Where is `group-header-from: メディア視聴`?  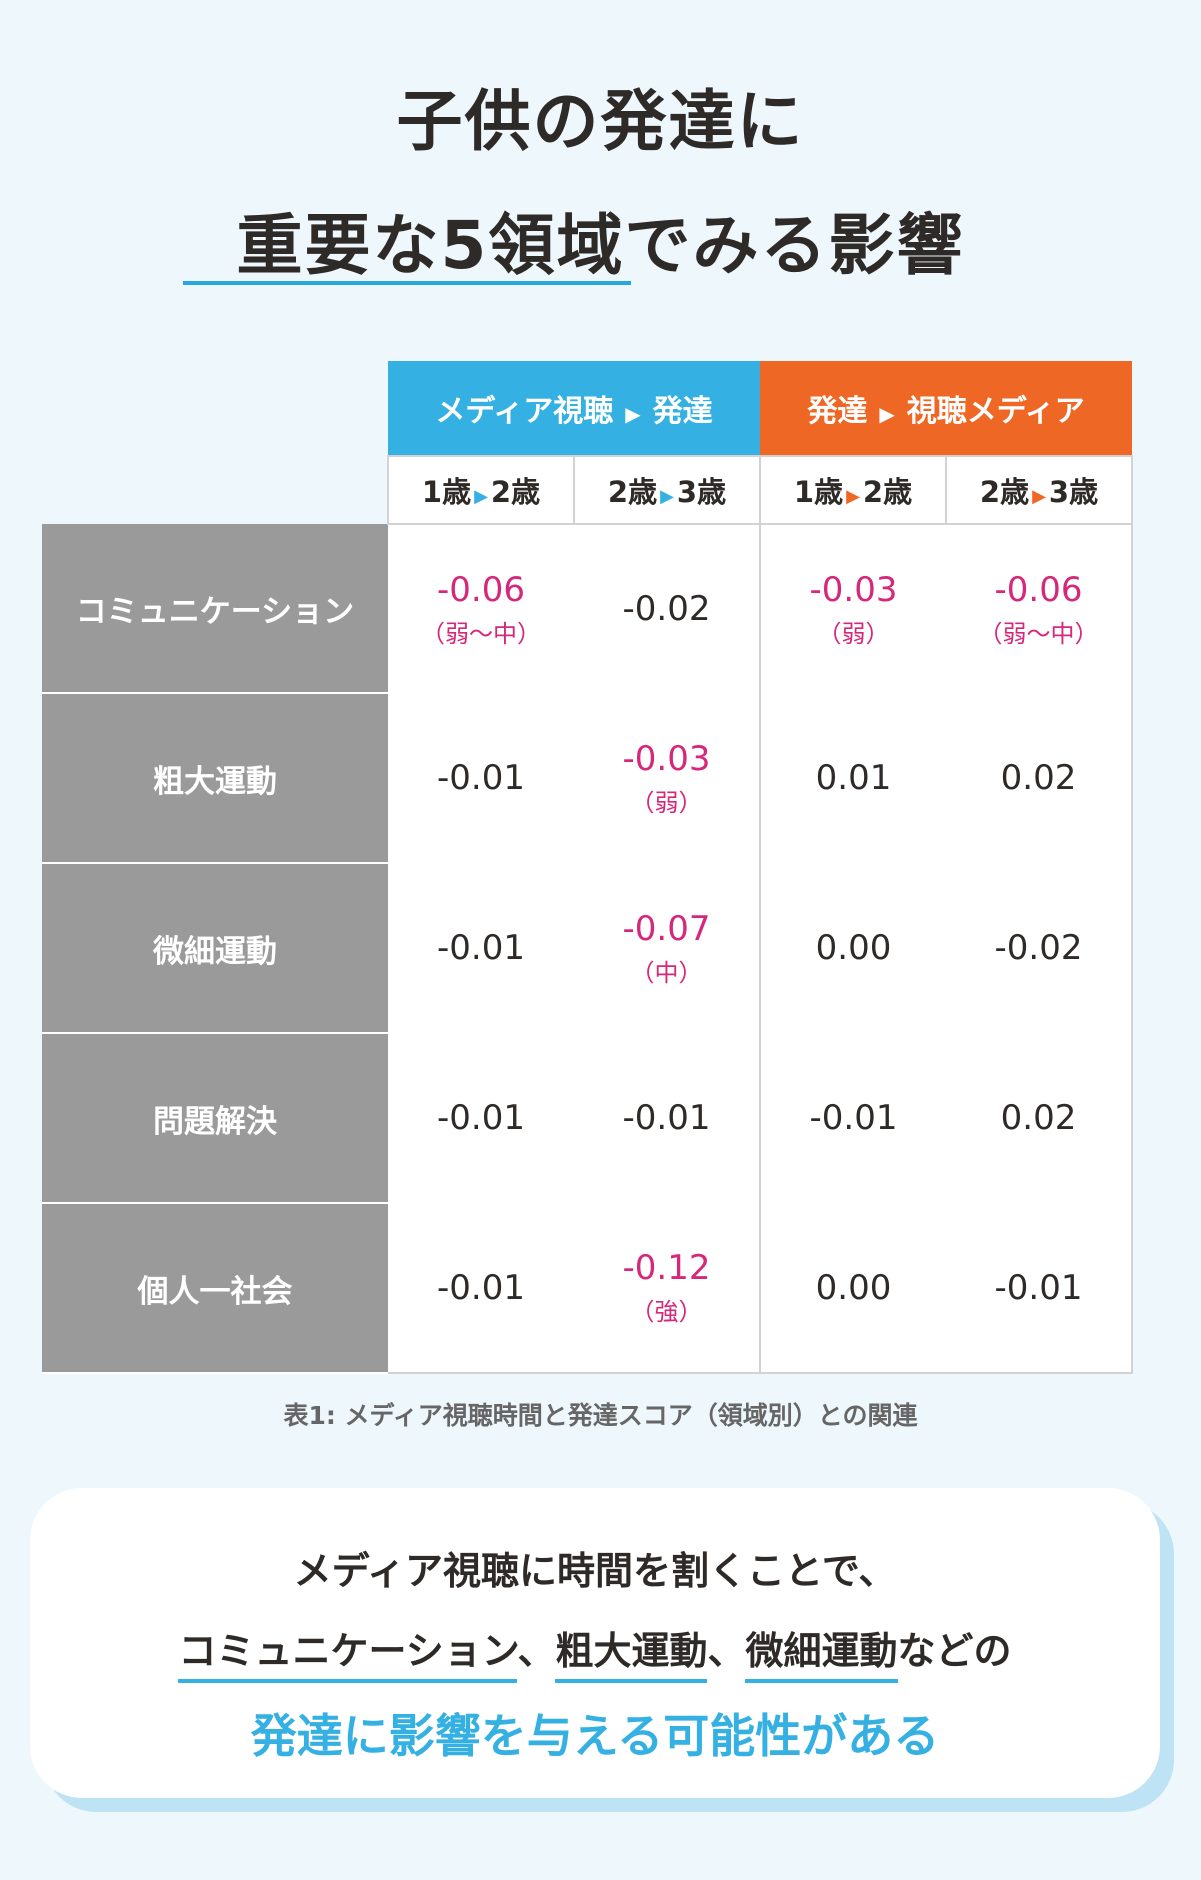
group-header-from: メディア視聴 is located at coordinates (524, 411).